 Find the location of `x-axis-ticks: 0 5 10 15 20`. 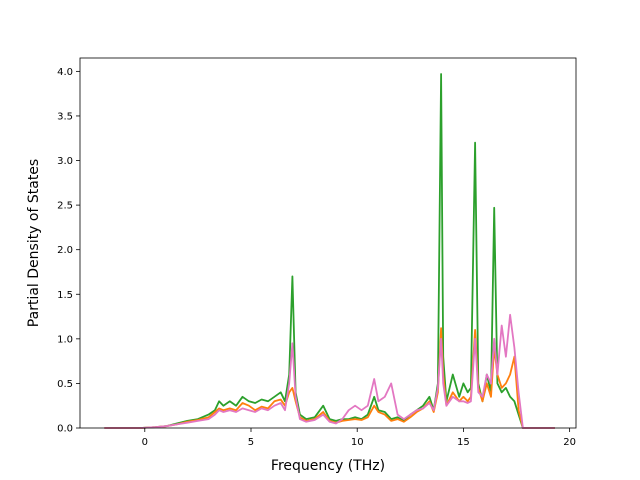

x-axis-ticks: 0 5 10 15 20 is located at coordinates (359, 438).